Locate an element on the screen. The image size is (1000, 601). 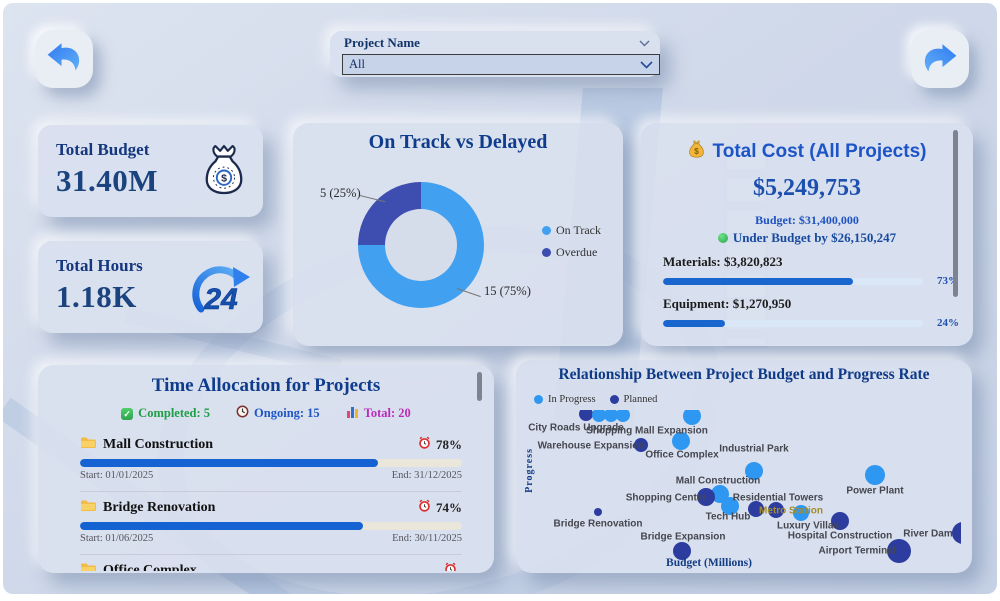
scatter-point-label: Industrial Park is located at coordinates (754, 449).